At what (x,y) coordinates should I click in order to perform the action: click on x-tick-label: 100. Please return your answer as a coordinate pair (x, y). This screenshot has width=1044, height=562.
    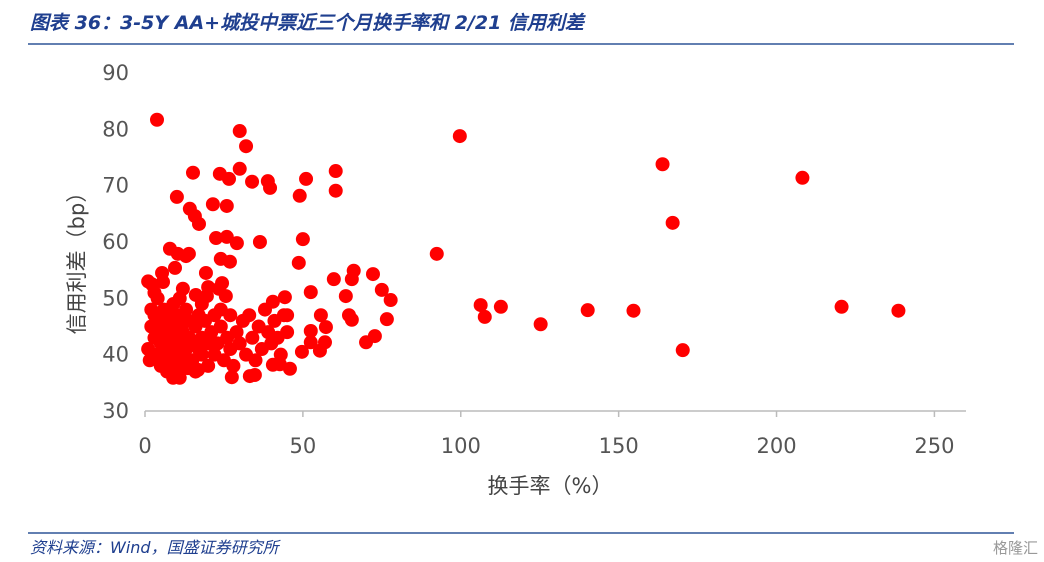
    Looking at the image, I should click on (461, 446).